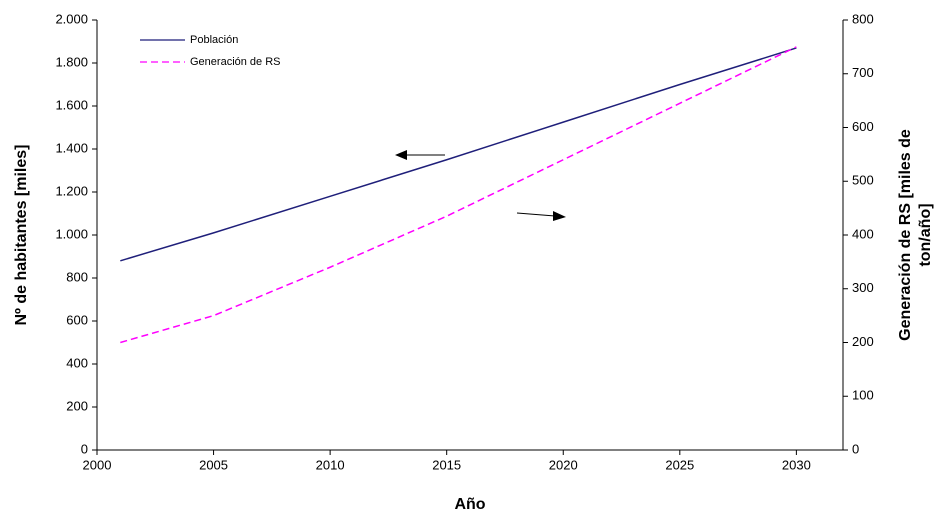 The image size is (940, 516). Describe the element at coordinates (863, 395) in the screenshot. I see `y2-tick-label: 100` at that location.